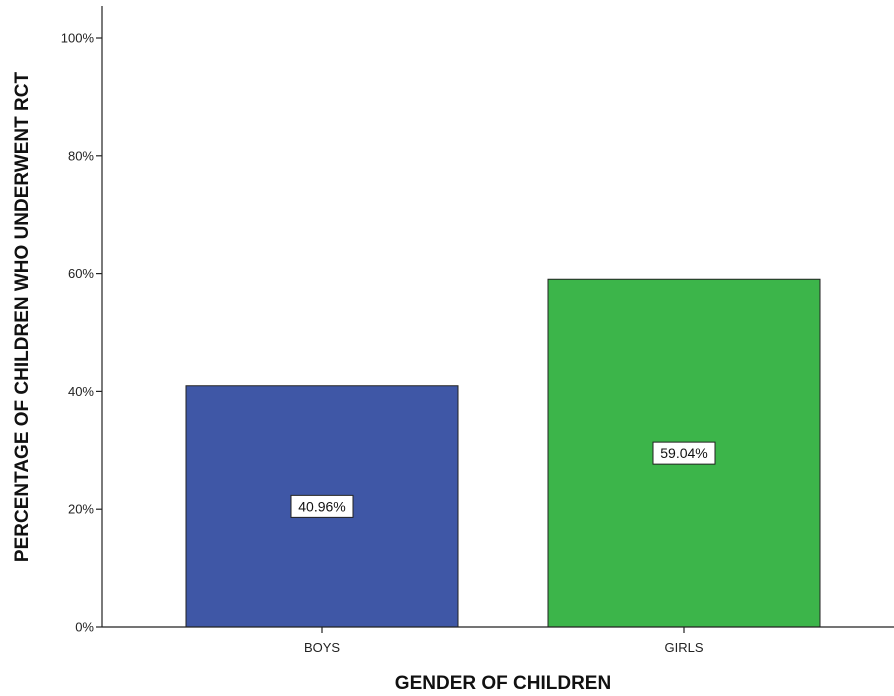 The image size is (894, 696). I want to click on y-tick-label: 100%, so click(78, 38).